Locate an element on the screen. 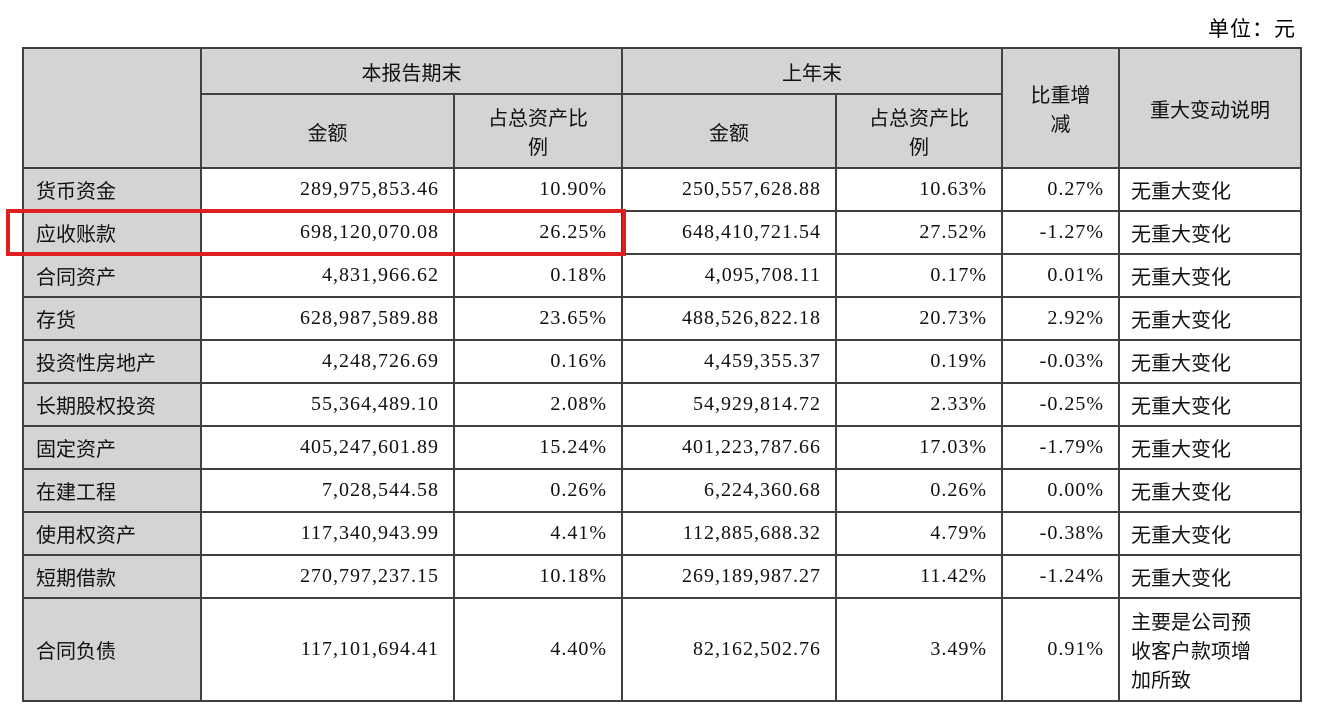 The image size is (1324, 709). weight-change-header: 比重增 减 is located at coordinates (1060, 108).